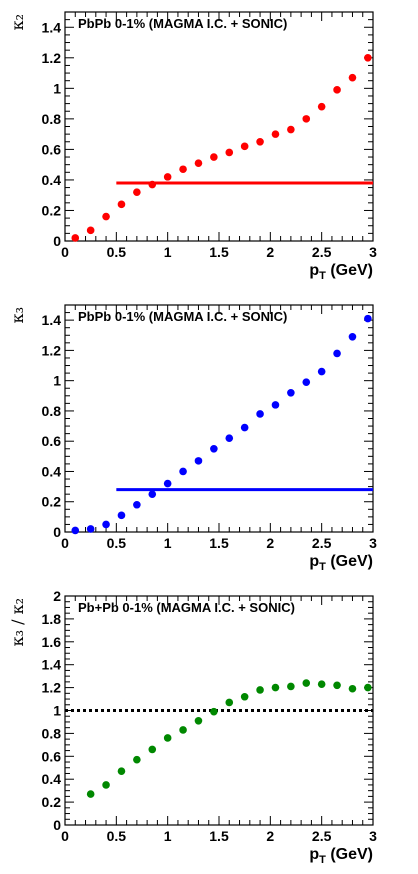 The height and width of the screenshot is (874, 418). What do you see at coordinates (57, 711) in the screenshot?
I see `y-tick-label: 1` at bounding box center [57, 711].